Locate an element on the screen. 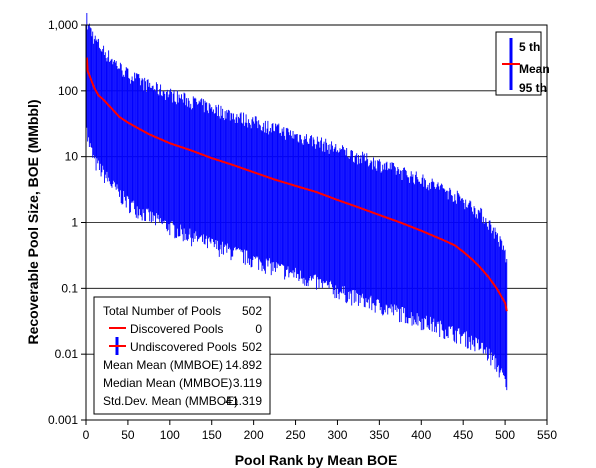  x-tick-label: 250 is located at coordinates (296, 435).